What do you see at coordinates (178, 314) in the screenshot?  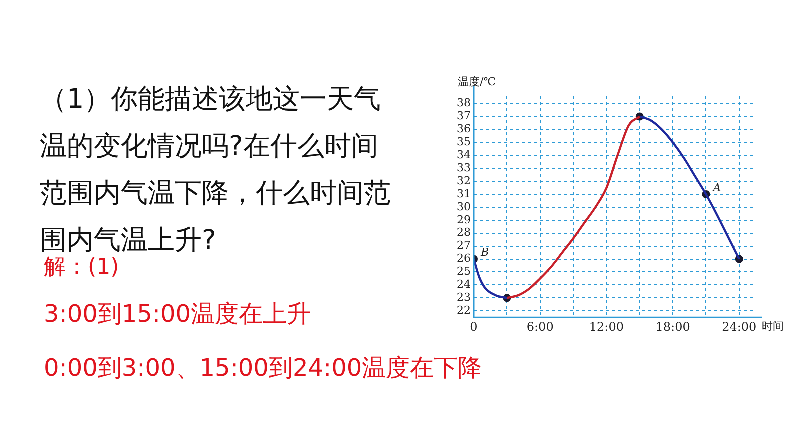 I see `text: 3:00到15:00温度在上升` at bounding box center [178, 314].